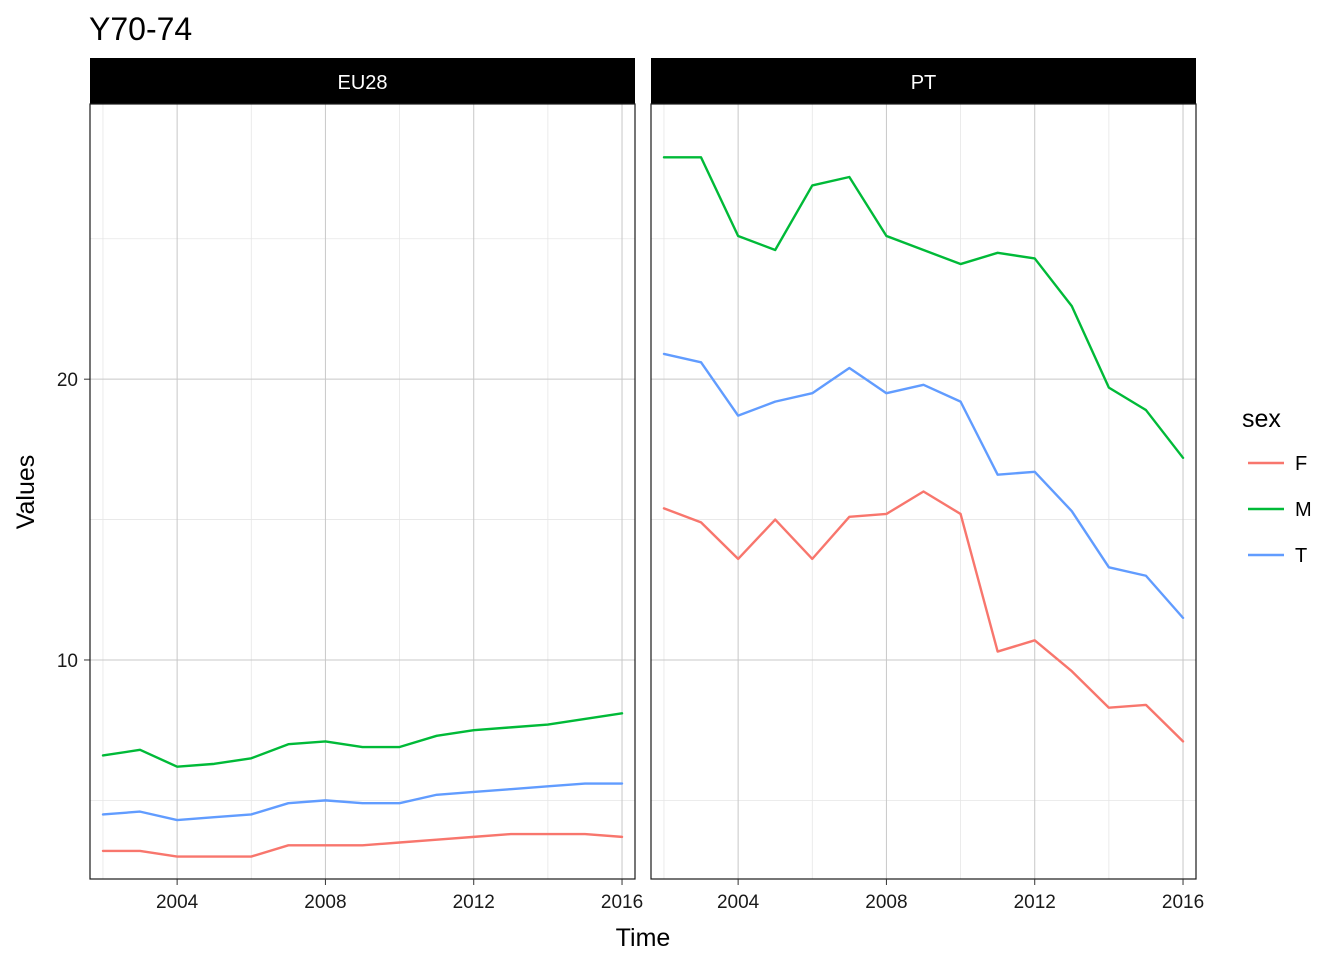 This screenshot has height=960, width=1344. I want to click on y-axis-title: Values, so click(26, 492).